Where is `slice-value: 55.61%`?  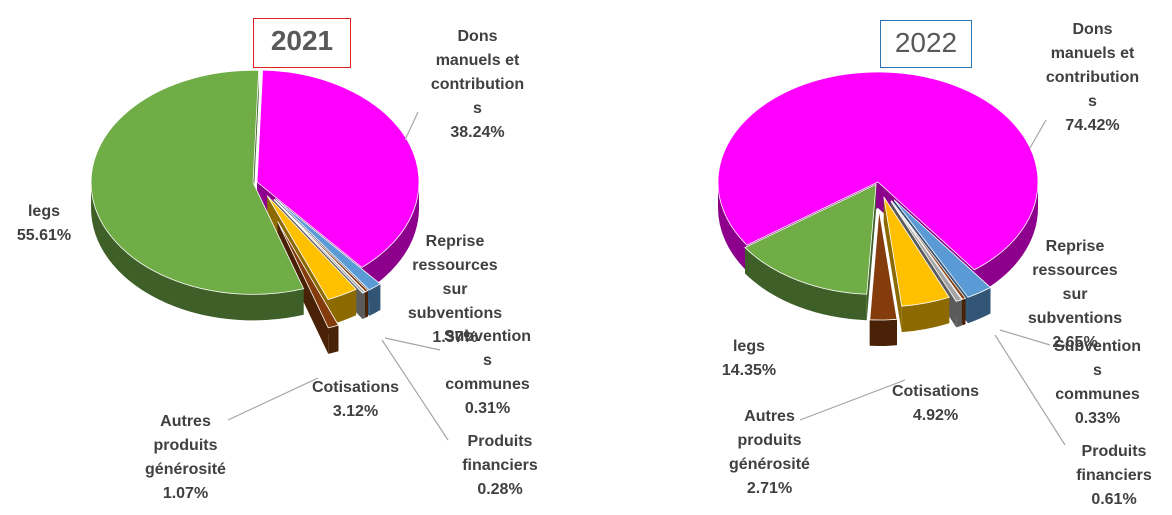 slice-value: 55.61% is located at coordinates (44, 235).